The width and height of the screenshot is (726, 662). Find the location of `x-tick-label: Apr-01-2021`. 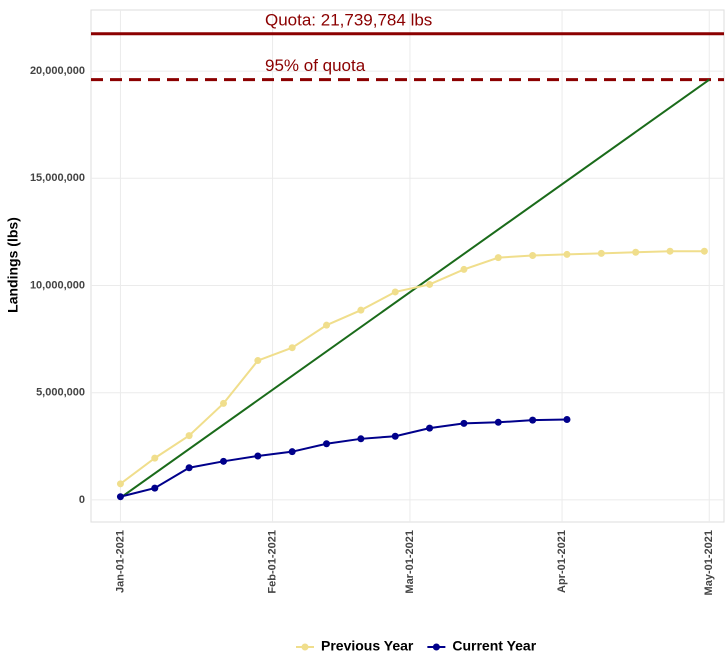

x-tick-label: Apr-01-2021 is located at coordinates (562, 561).